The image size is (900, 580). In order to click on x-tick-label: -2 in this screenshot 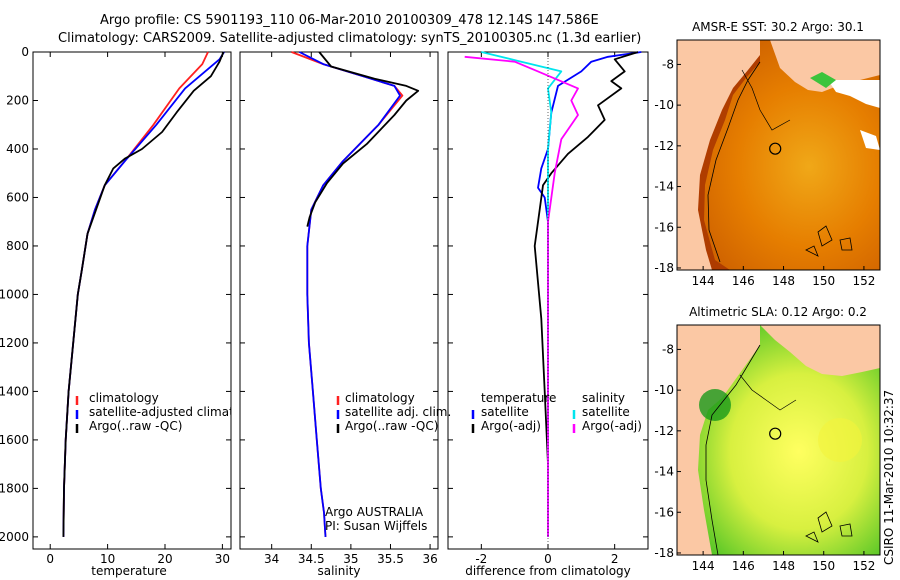, I will do `click(481, 559)`.